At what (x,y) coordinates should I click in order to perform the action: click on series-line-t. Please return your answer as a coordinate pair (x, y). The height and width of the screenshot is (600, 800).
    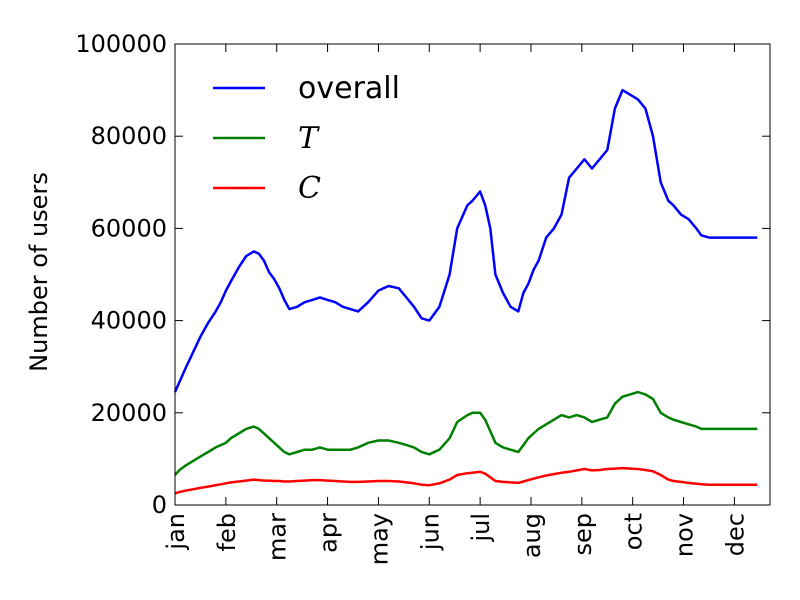
    Looking at the image, I should click on (466, 433).